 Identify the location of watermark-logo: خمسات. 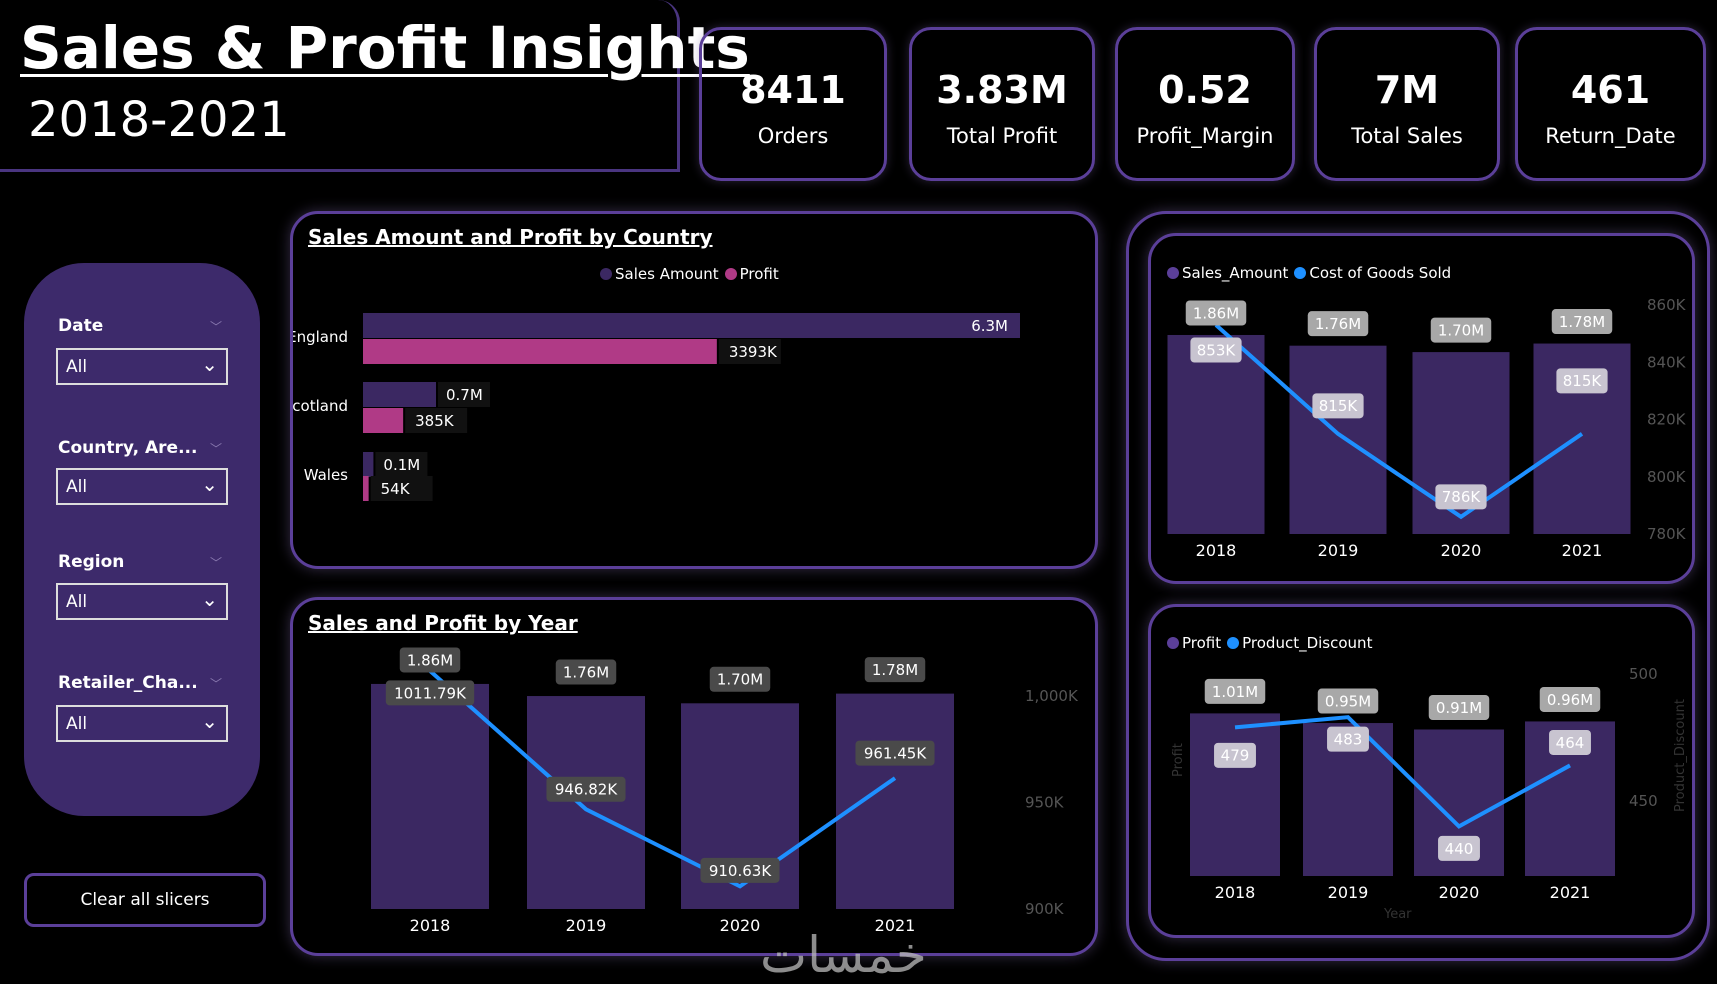
(843, 955).